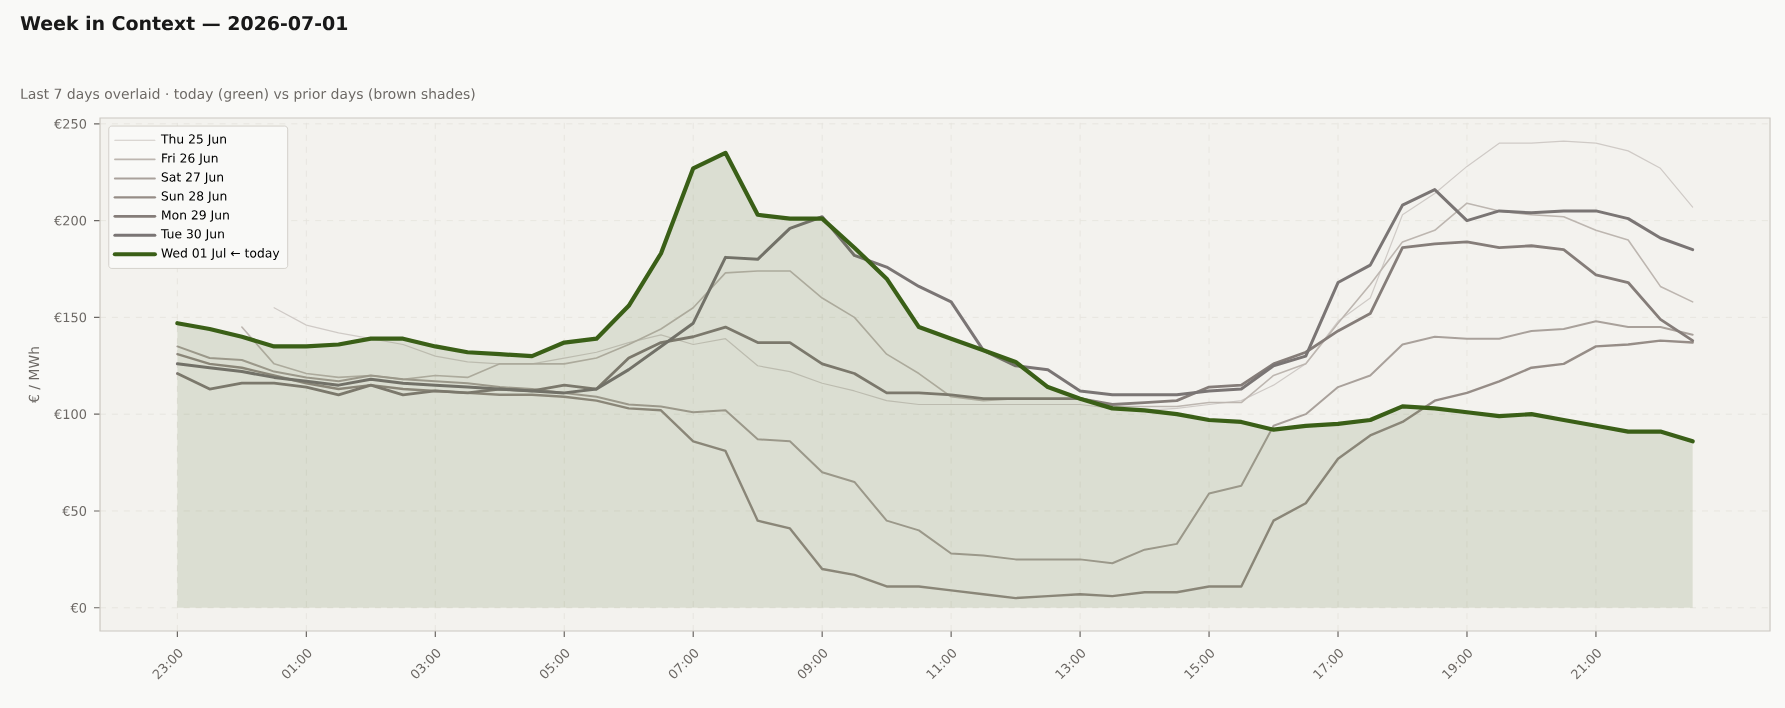  What do you see at coordinates (220, 254) in the screenshot?
I see `legend-label: Wed 01 Jul ← today` at bounding box center [220, 254].